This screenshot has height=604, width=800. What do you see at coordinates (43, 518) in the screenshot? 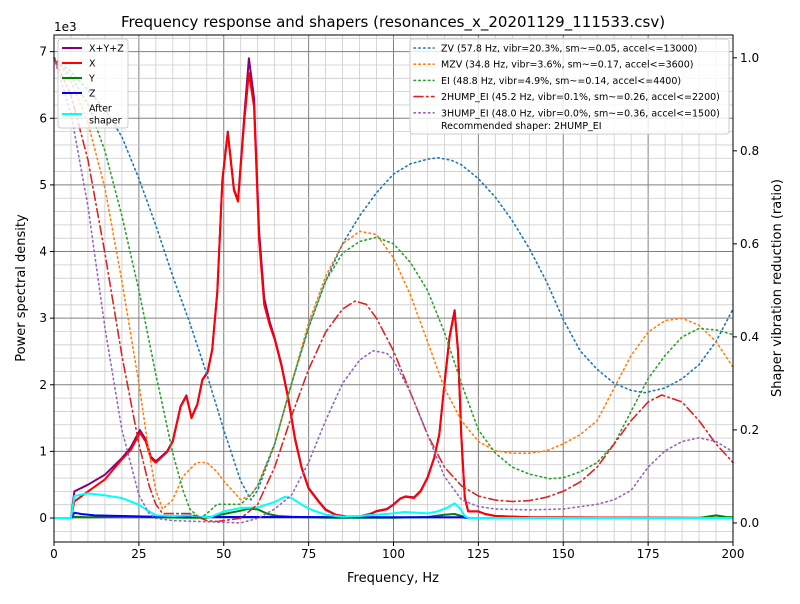
I see `y-tick-label: 0` at bounding box center [43, 518].